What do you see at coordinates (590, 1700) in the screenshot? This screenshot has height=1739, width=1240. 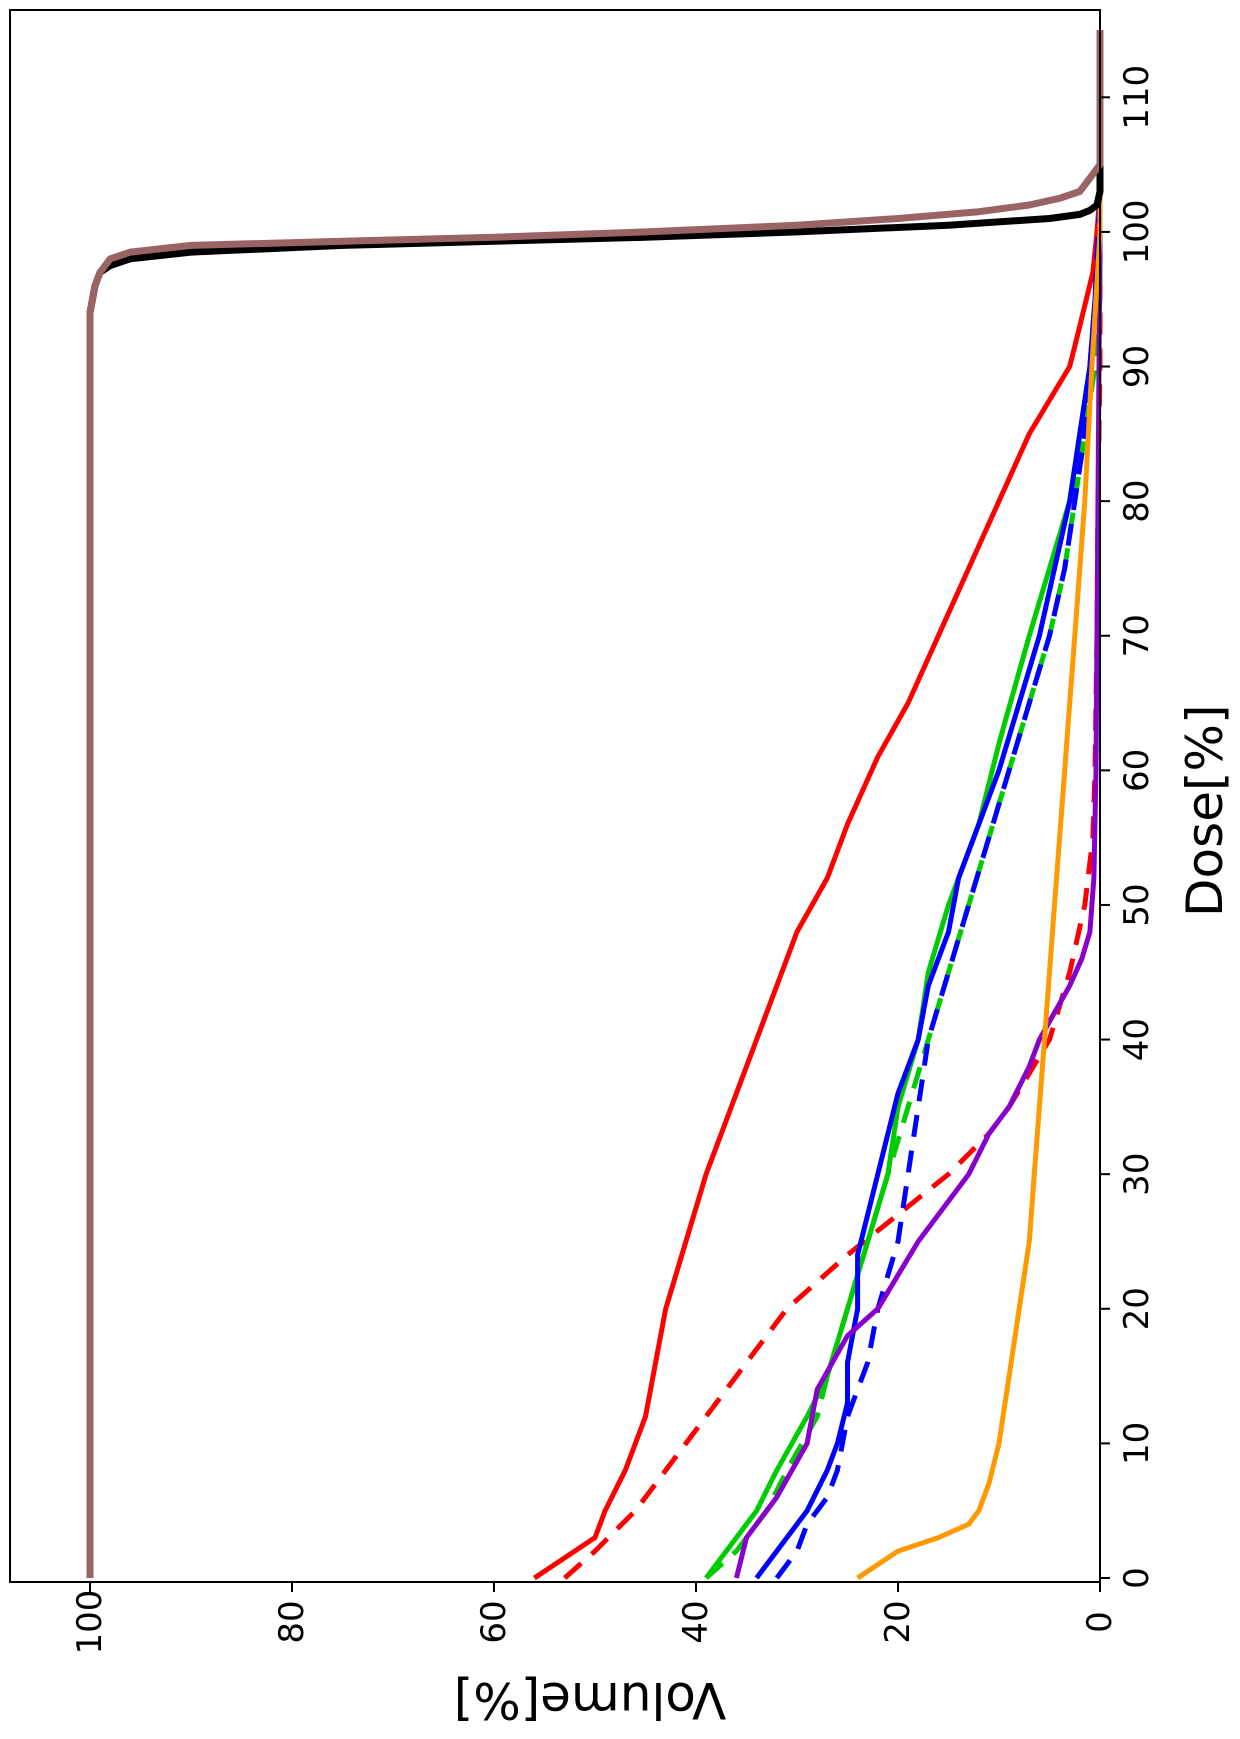 I see `y-axis-label: Volume[%]` at bounding box center [590, 1700].